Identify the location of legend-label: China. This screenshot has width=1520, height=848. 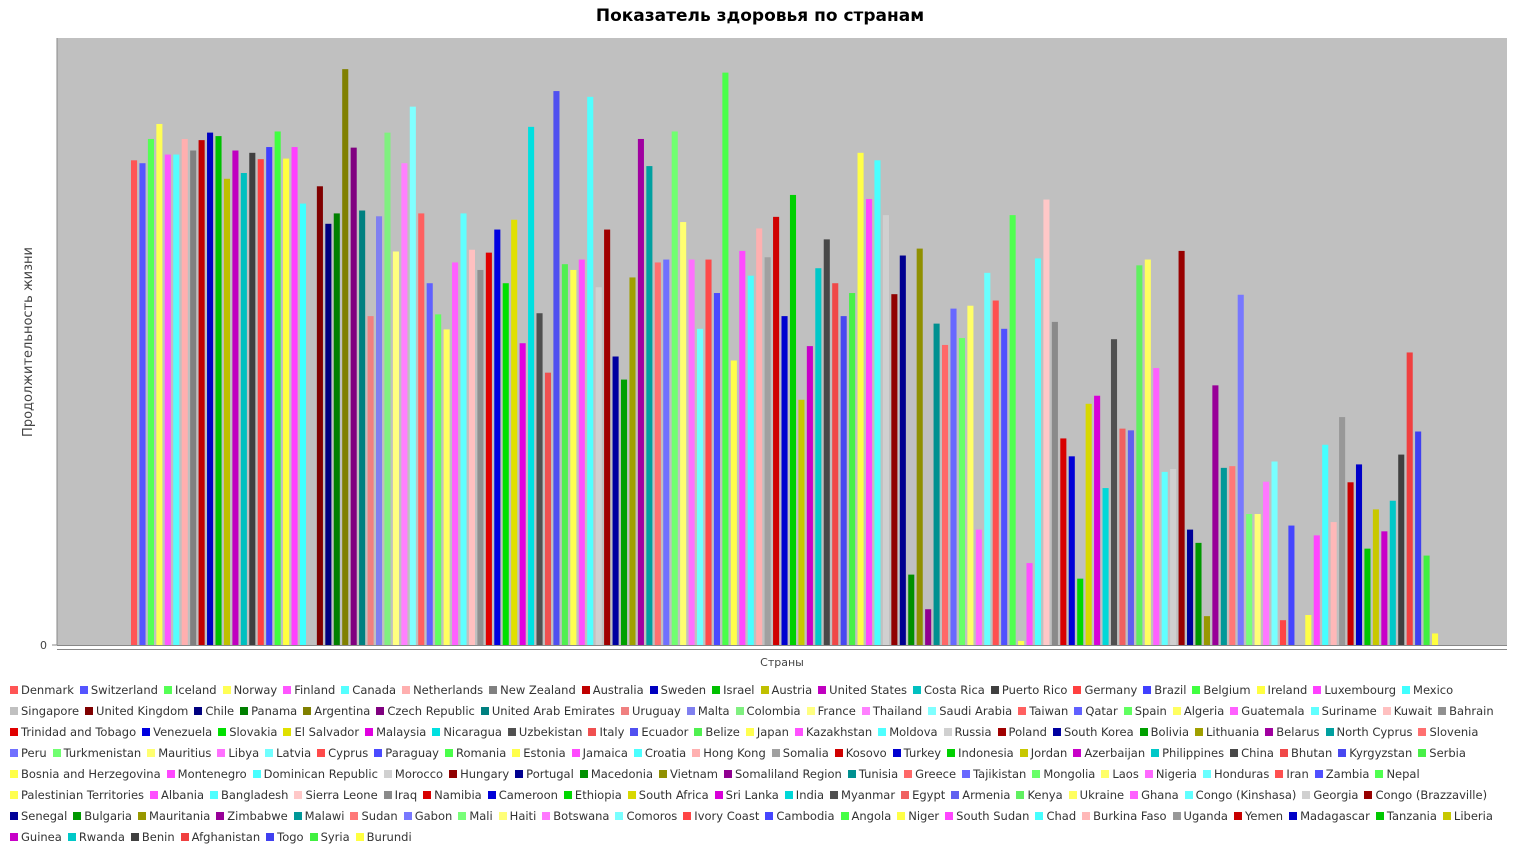
(1257, 753).